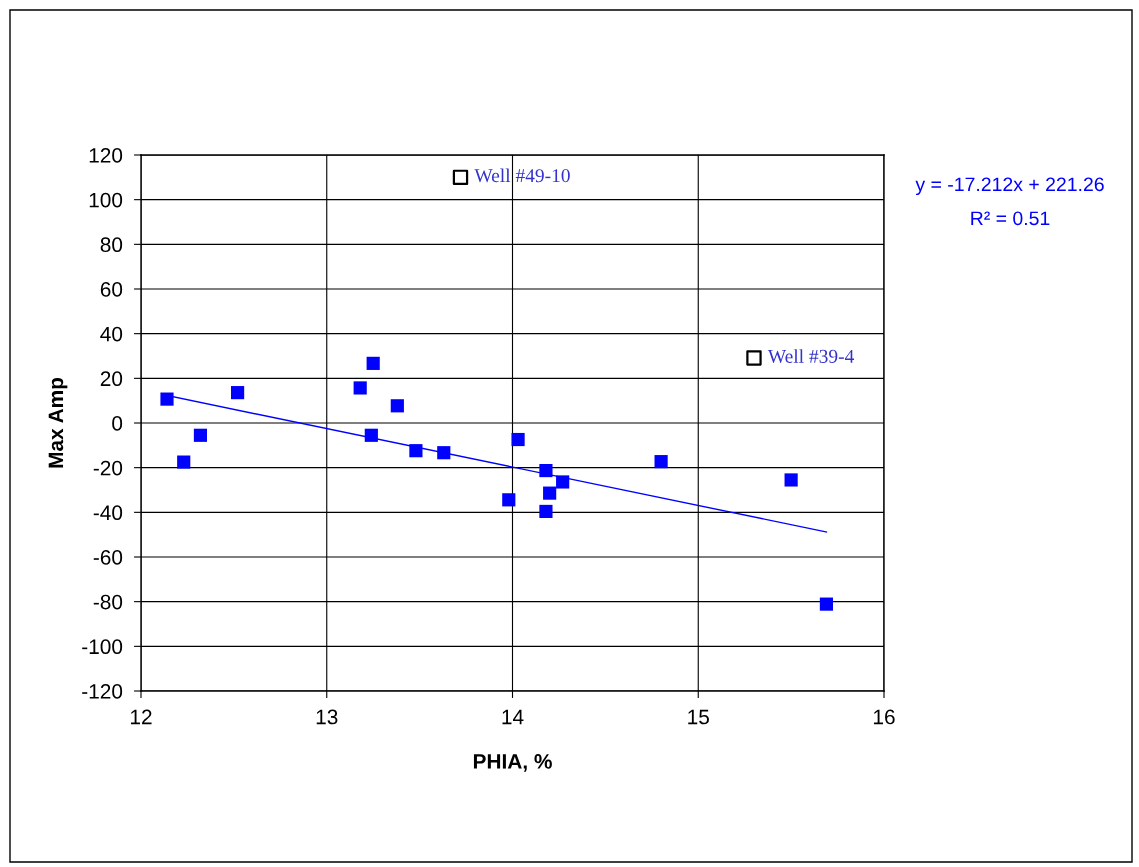 Image resolution: width=1139 pixels, height=867 pixels. What do you see at coordinates (108, 513) in the screenshot?
I see `y-tick-label: -40` at bounding box center [108, 513].